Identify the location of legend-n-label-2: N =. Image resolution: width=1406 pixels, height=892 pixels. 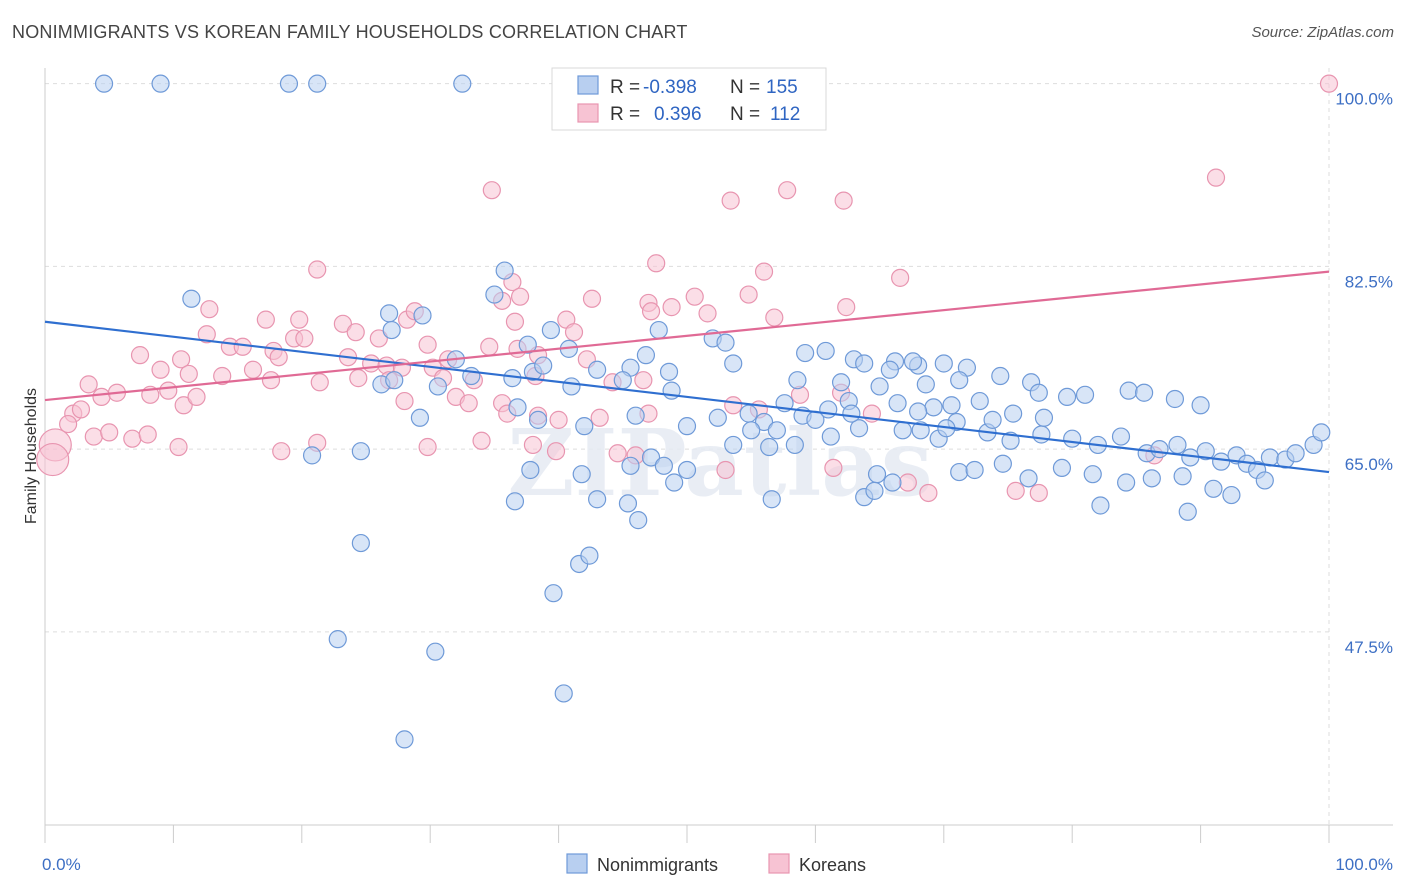
(745, 114).